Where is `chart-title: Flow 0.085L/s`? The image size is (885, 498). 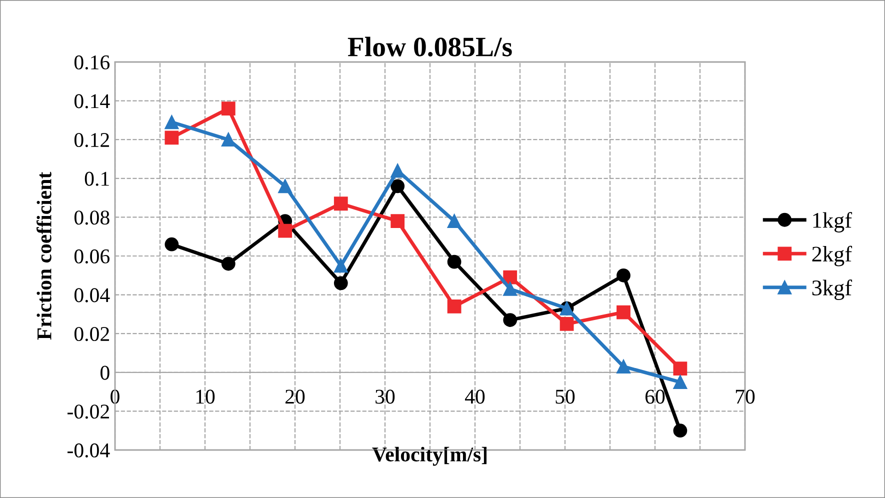
chart-title: Flow 0.085L/s is located at coordinates (430, 46).